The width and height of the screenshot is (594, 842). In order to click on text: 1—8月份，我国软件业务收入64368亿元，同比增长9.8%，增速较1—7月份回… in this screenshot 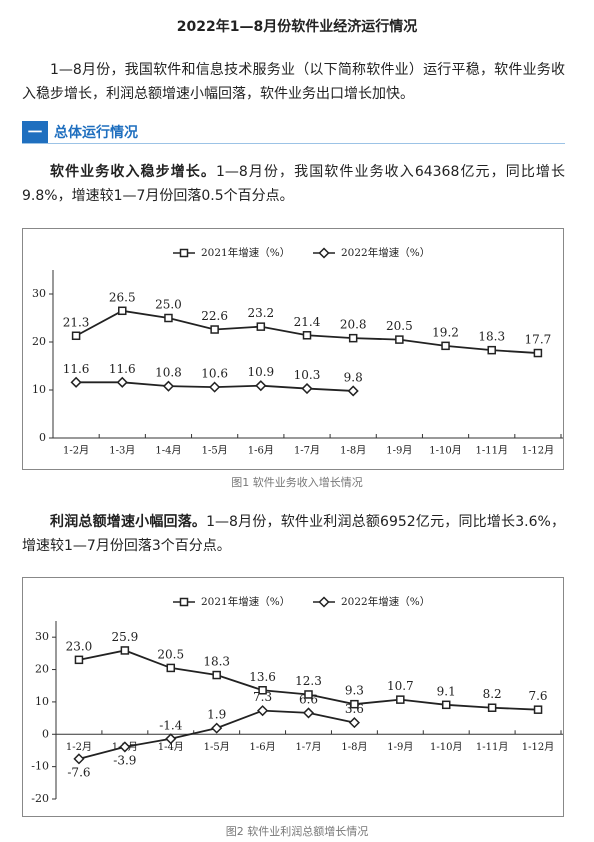, I will do `click(293, 184)`.